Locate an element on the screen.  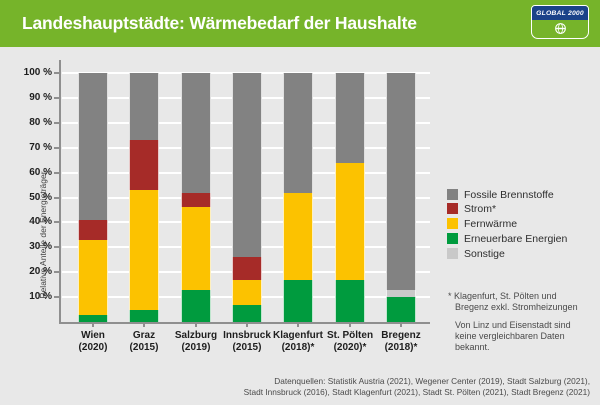
x-label-city: St. Pölten is located at coordinates (350, 335).